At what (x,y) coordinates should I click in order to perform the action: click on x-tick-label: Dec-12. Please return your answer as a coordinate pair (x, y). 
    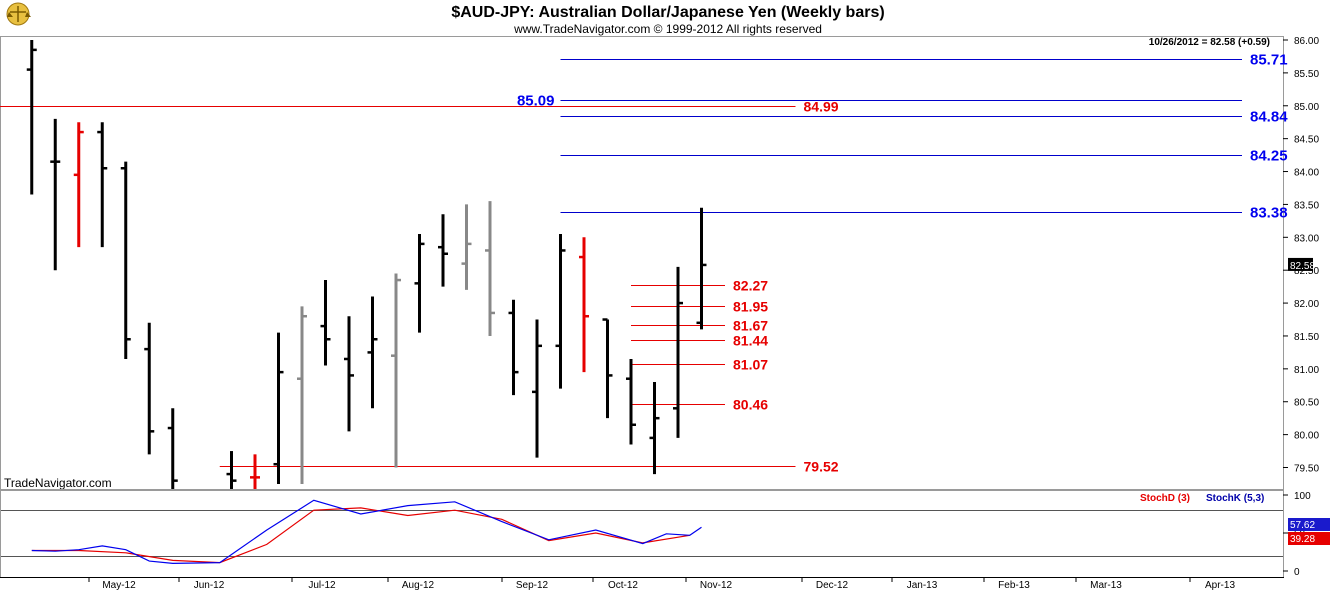
    Looking at the image, I should click on (832, 585).